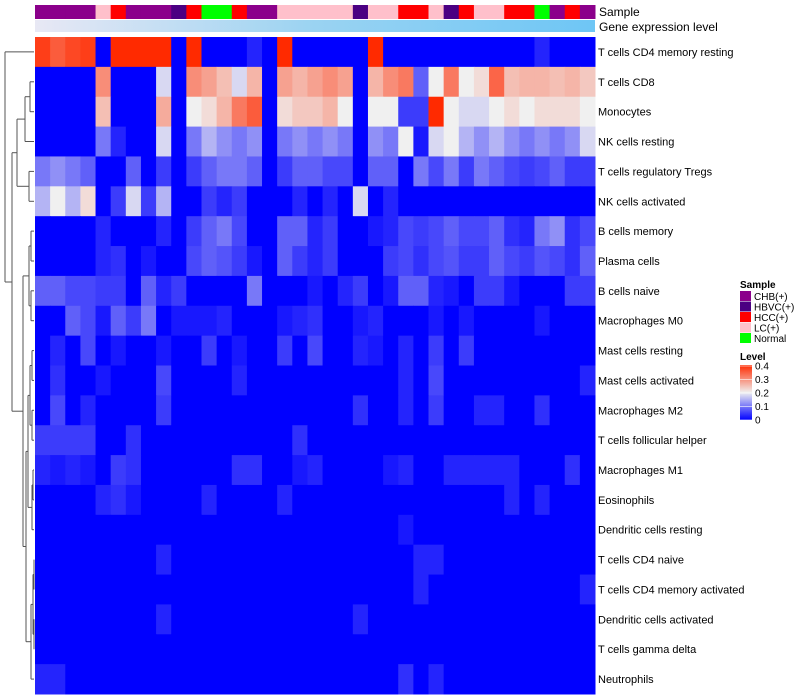  I want to click on row-label: Mast cells resting, so click(640, 352).